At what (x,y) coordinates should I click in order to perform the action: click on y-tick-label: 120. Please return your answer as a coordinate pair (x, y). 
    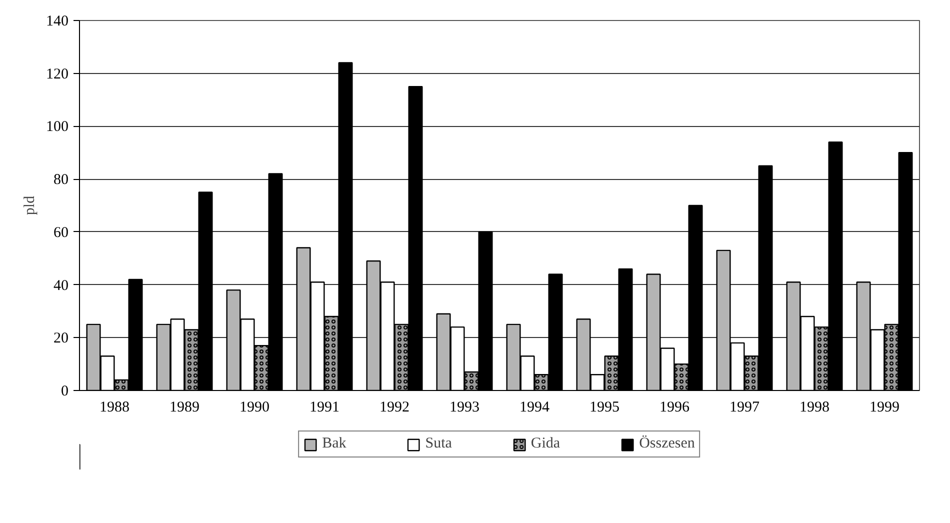
    Looking at the image, I should click on (57, 74).